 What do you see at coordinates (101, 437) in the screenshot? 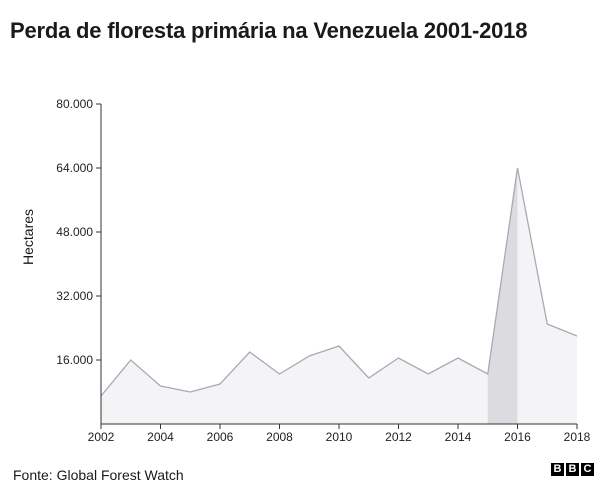
I see `x-tick-label: 2002` at bounding box center [101, 437].